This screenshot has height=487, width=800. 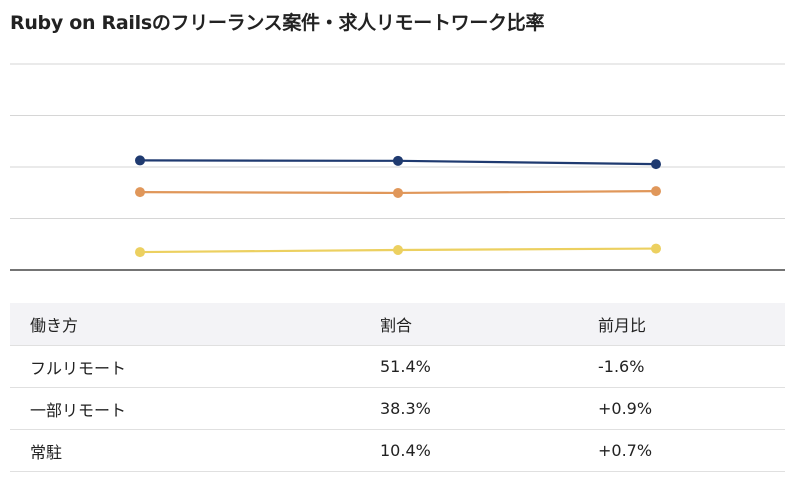 What do you see at coordinates (185, 324) in the screenshot?
I see `header-work-style: 働き方` at bounding box center [185, 324].